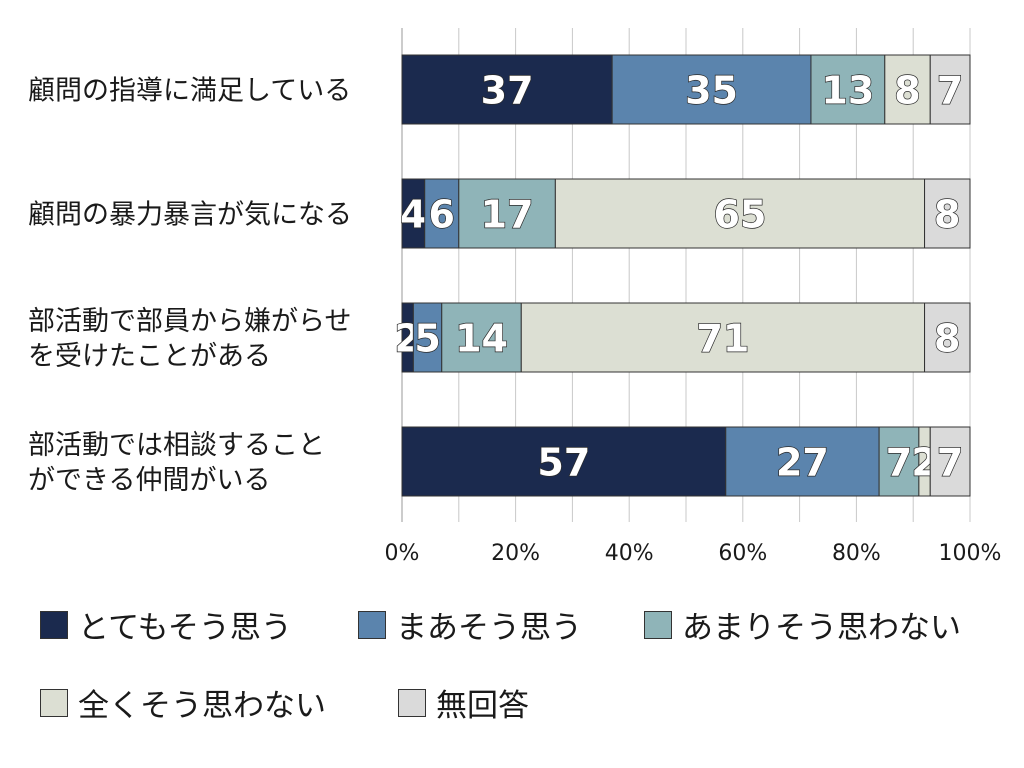 Image resolution: width=1024 pixels, height=768 pixels. I want to click on data-label: 5, so click(427, 339).